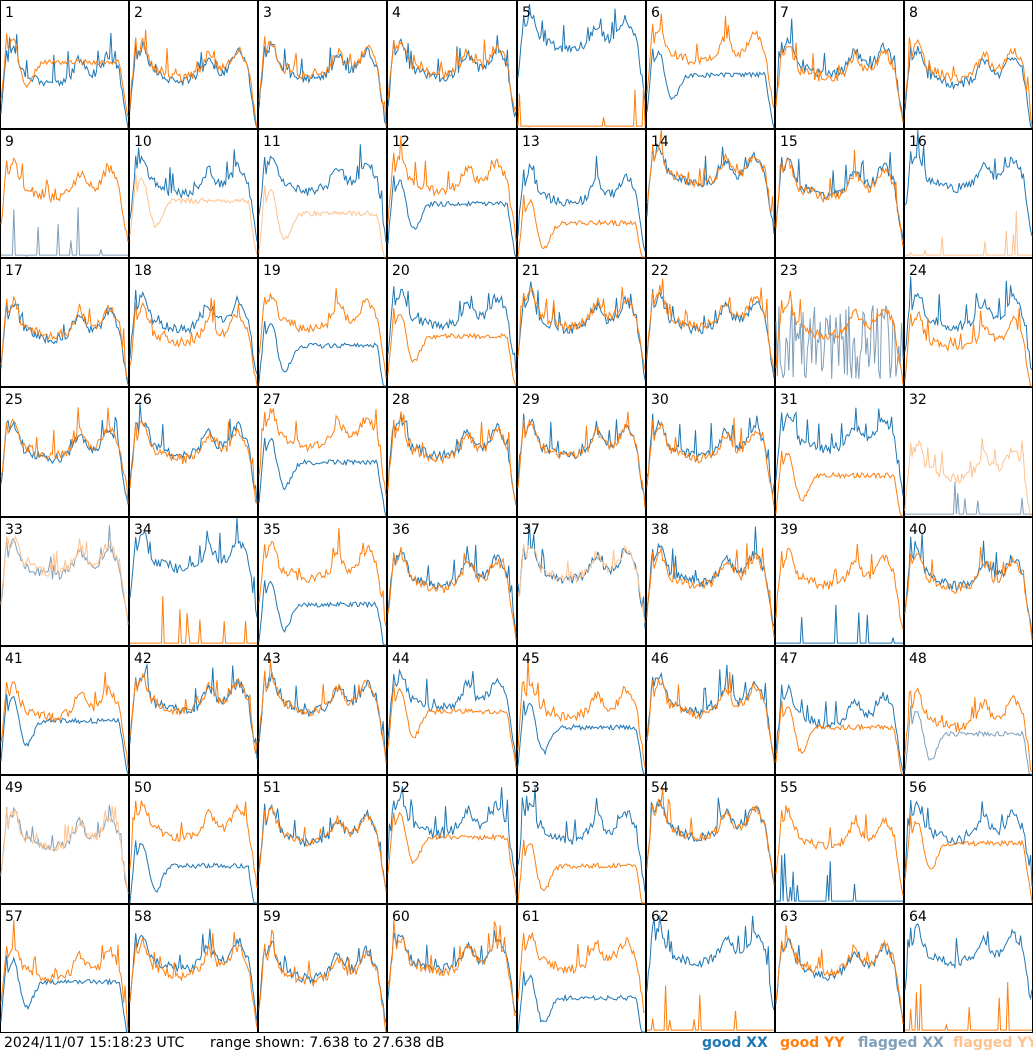 The width and height of the screenshot is (1033, 1053). I want to click on spectrum-panel: 2, so click(193, 64).